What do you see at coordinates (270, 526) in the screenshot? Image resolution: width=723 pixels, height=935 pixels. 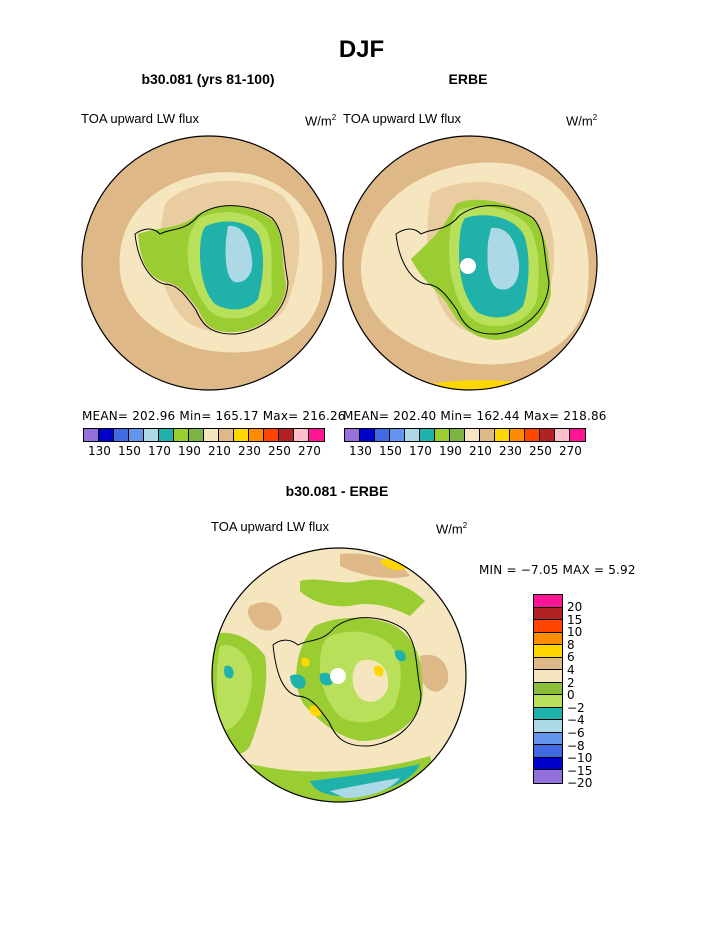 I see `diff-variable-label: TOA upward LW flux` at bounding box center [270, 526].